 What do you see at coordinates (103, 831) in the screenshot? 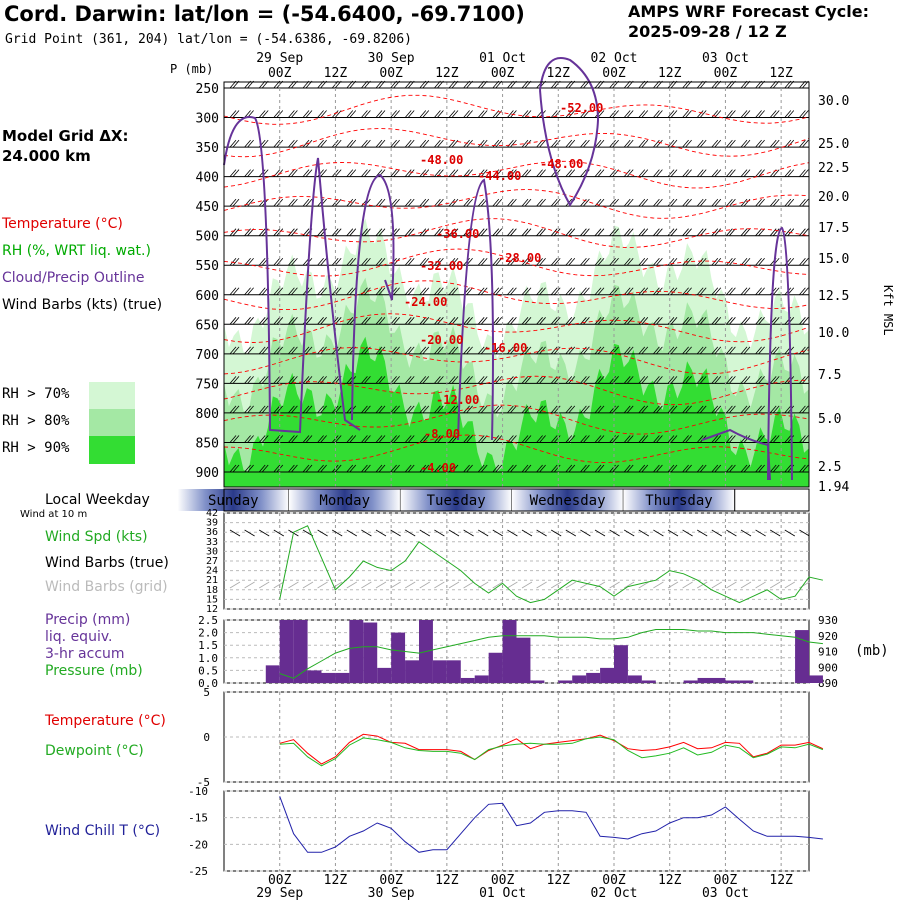
I see `legend-windchill: Wind Chill T (°C)` at bounding box center [103, 831].